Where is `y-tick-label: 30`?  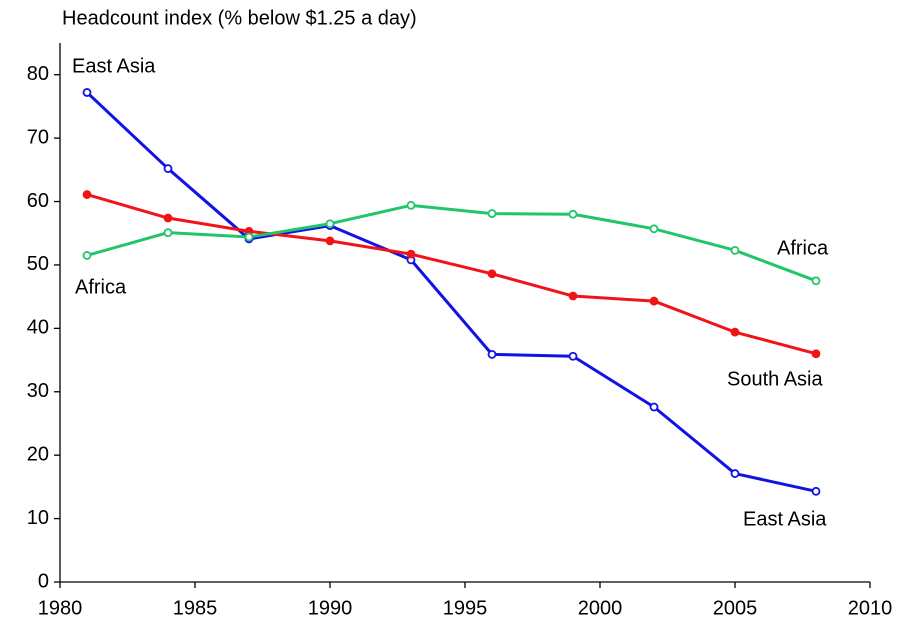 y-tick-label: 30 is located at coordinates (38, 391).